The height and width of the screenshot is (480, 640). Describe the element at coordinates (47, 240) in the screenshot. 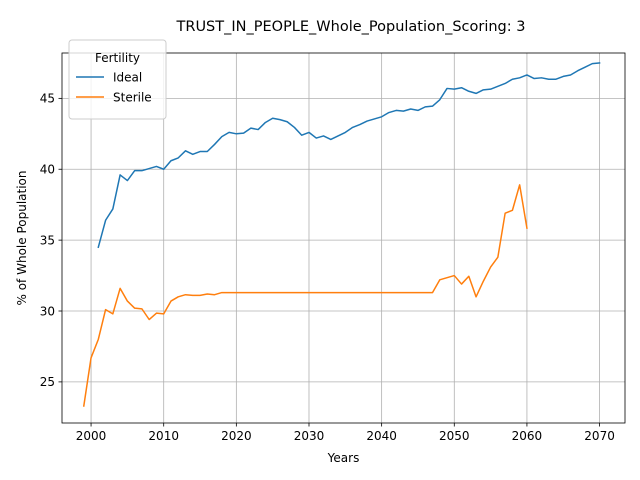

I see `y-tick-label: 35` at that location.